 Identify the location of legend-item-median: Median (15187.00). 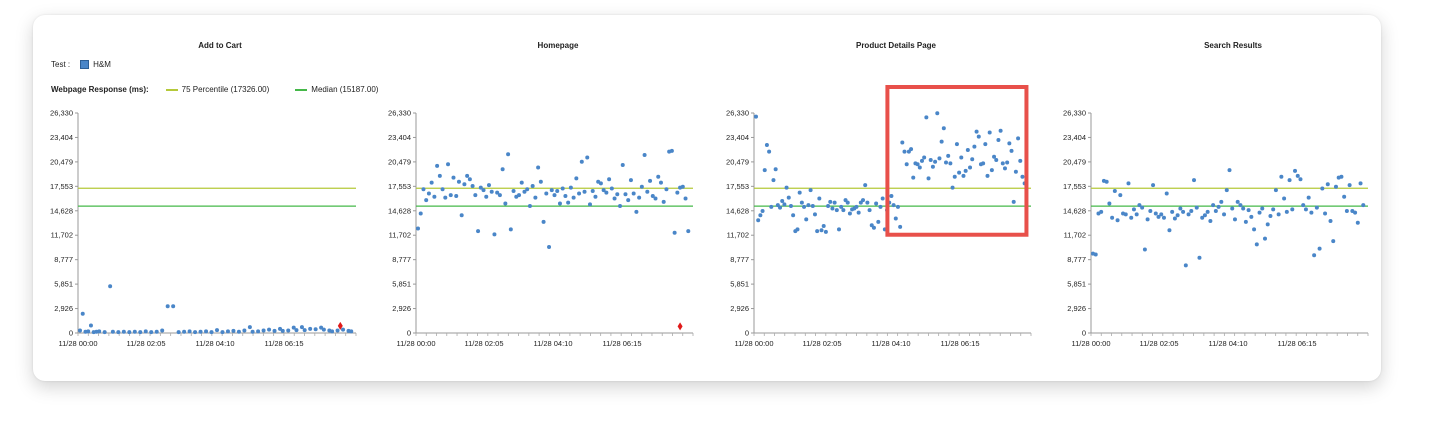
(336, 89).